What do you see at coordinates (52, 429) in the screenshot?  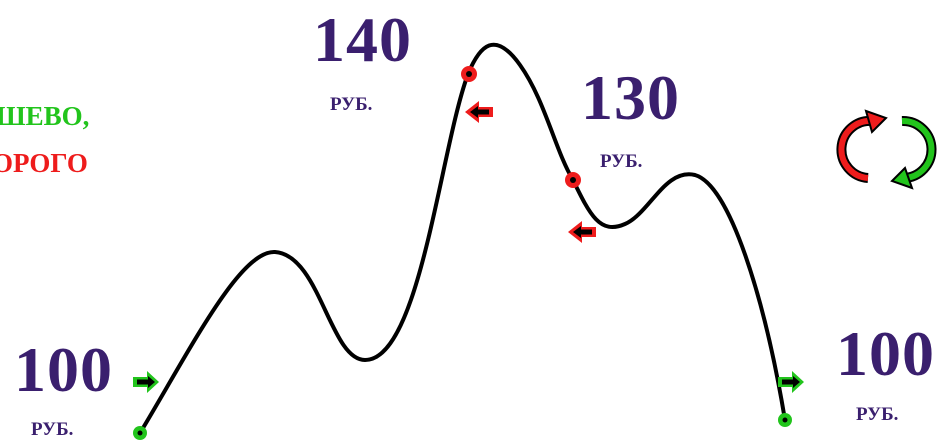 I see `price-unit-1: РУБ.` at bounding box center [52, 429].